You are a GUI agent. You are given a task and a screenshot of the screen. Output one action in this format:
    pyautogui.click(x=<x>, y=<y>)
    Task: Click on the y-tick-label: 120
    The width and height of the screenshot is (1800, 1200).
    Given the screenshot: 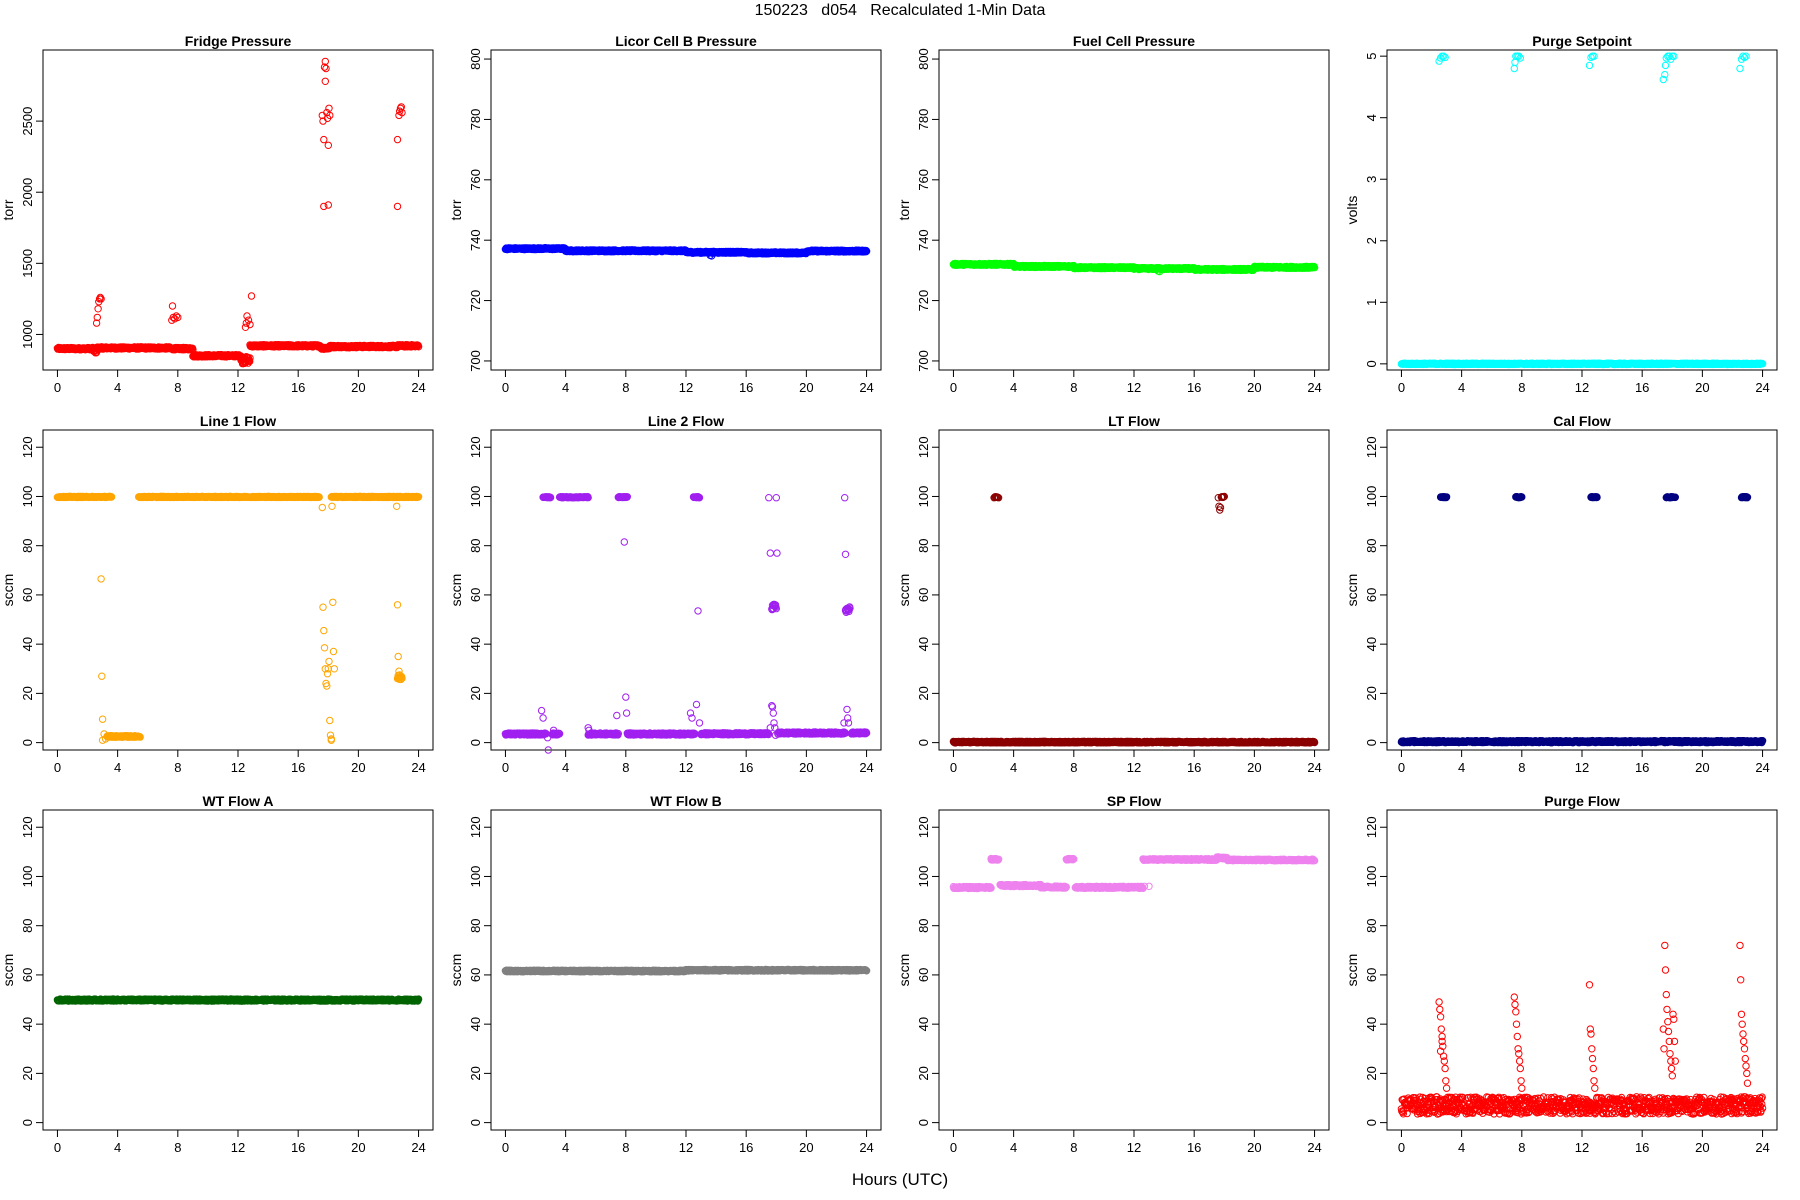 What is the action you would take?
    pyautogui.click(x=27, y=447)
    